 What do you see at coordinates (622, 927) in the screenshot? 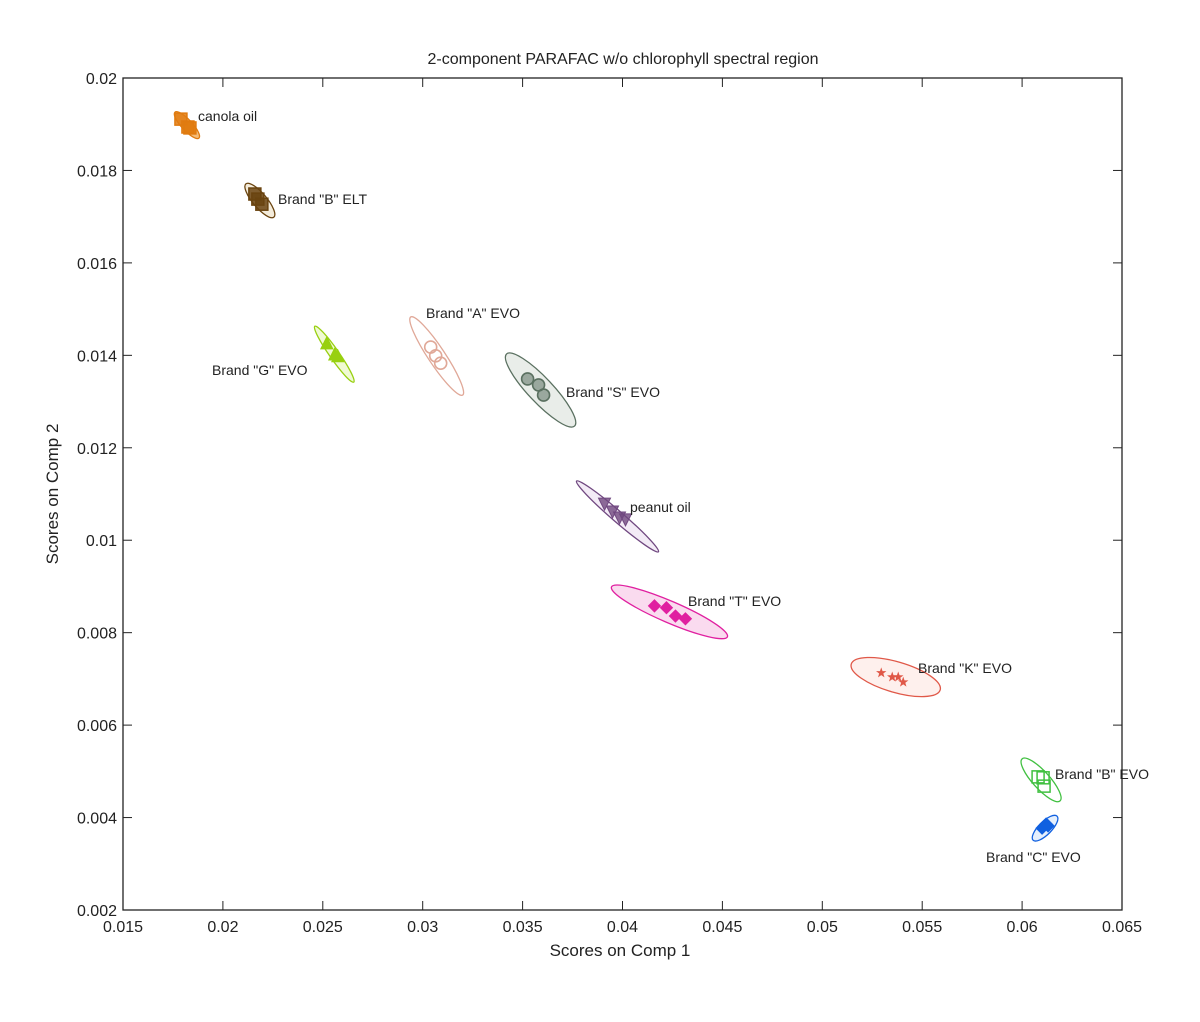
I see `x-tick-label: 0.04` at bounding box center [622, 927].